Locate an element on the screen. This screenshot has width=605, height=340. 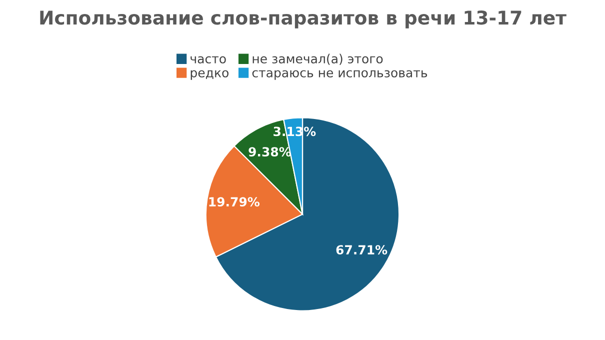
chart-title: Использование слов-паразитов в речи 13-17 лет is located at coordinates (303, 19).